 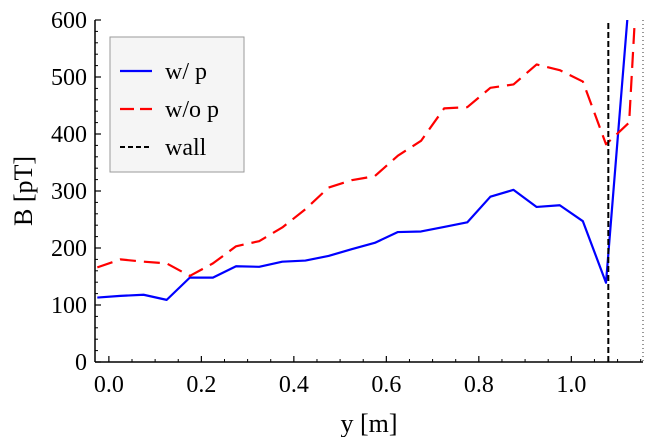 What do you see at coordinates (69, 78) in the screenshot?
I see `y-tick-label: 500` at bounding box center [69, 78].